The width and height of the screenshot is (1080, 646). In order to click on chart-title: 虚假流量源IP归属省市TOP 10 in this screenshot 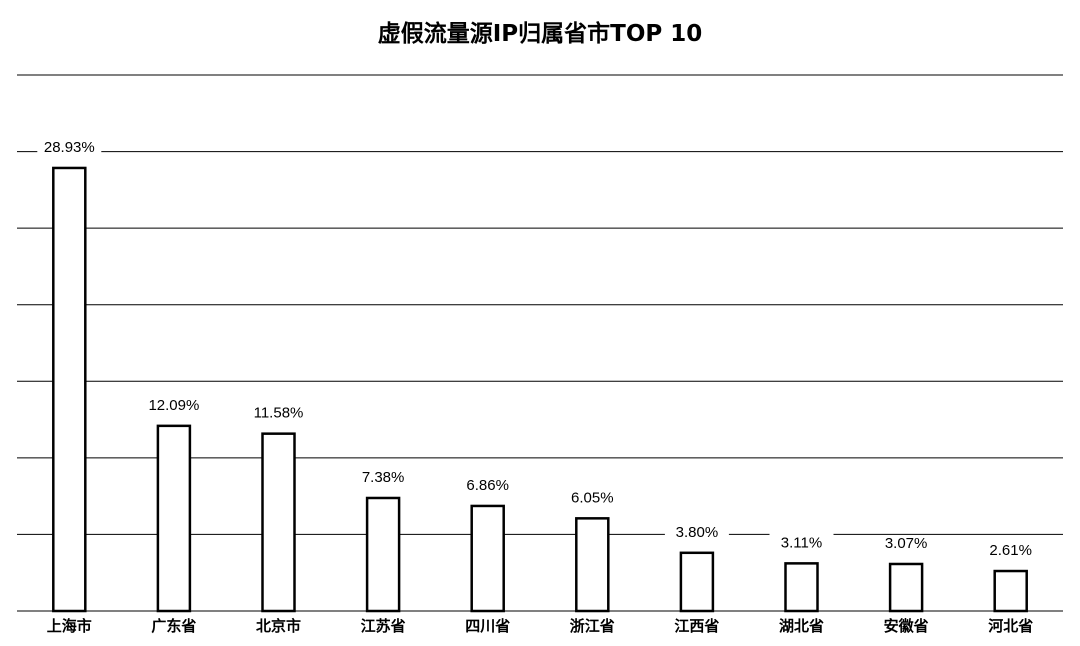, I will do `click(540, 34)`.